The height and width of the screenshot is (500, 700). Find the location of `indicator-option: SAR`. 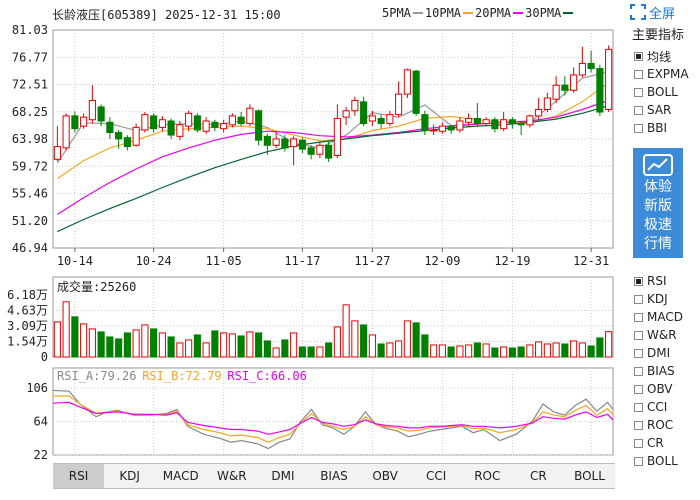

indicator-option: SAR is located at coordinates (665, 110).